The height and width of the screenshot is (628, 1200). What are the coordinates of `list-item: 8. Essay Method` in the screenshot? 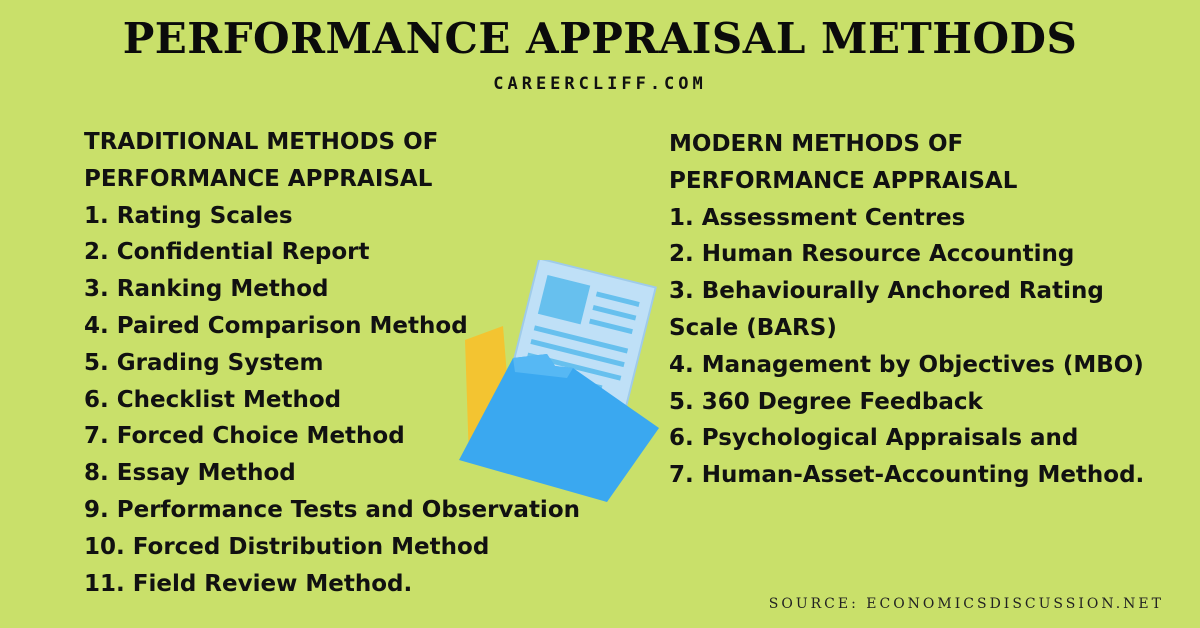 It's located at (190, 473).